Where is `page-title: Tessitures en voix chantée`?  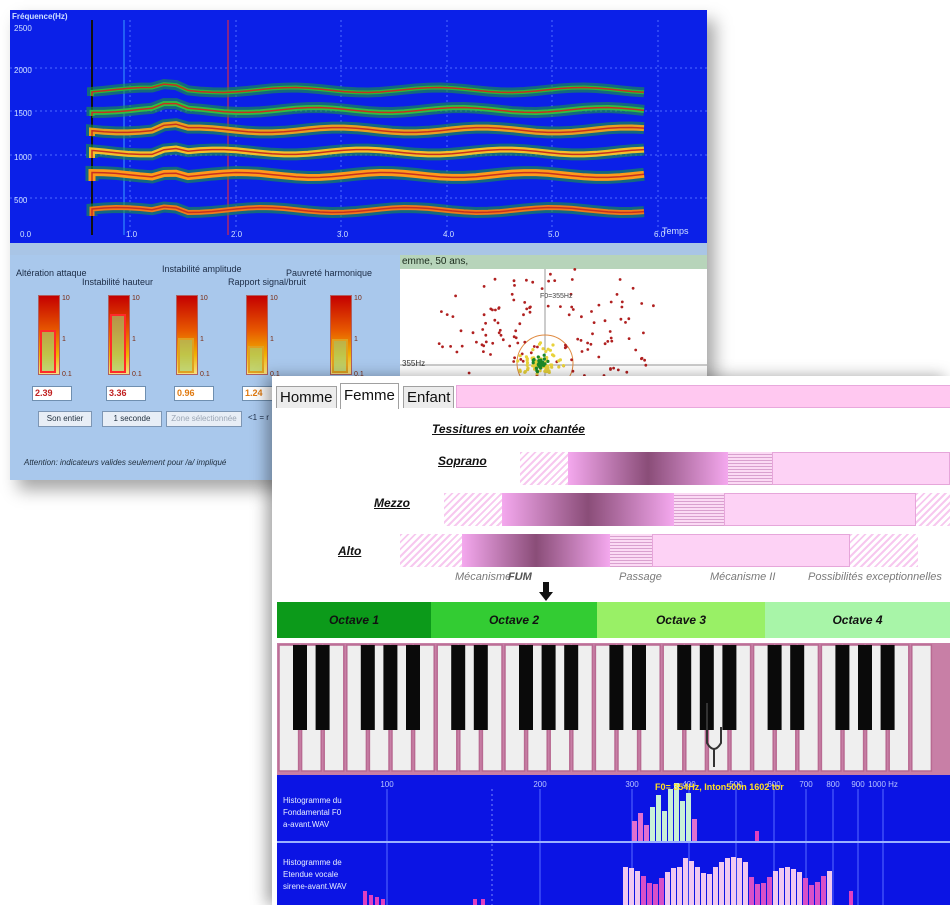
page-title: Tessitures en voix chantée is located at coordinates (508, 429).